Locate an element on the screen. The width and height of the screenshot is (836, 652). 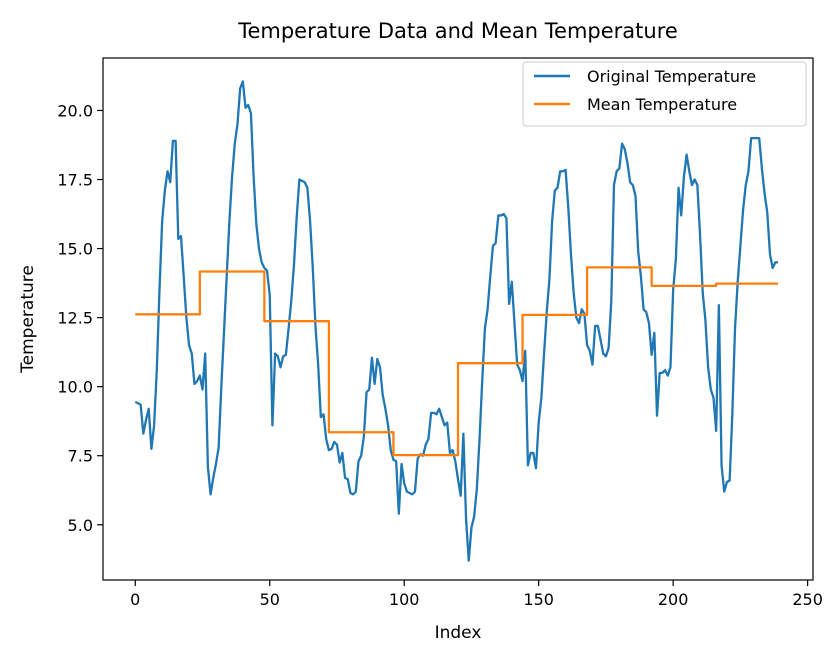
y-tick-label: 10.0 is located at coordinates (75, 387).